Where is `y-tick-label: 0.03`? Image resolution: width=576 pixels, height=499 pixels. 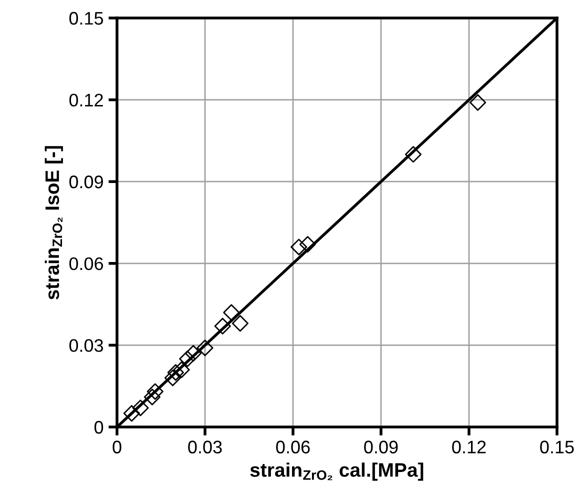 y-tick-label: 0.03 is located at coordinates (86, 345).